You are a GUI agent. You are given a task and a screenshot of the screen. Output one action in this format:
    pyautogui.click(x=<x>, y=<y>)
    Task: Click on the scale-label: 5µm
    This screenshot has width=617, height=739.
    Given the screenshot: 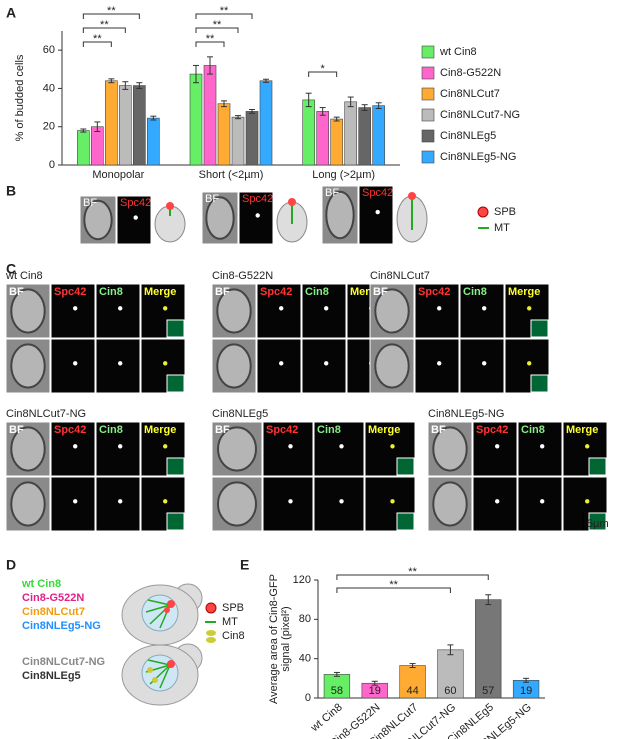 What is the action you would take?
    pyautogui.click(x=598, y=524)
    